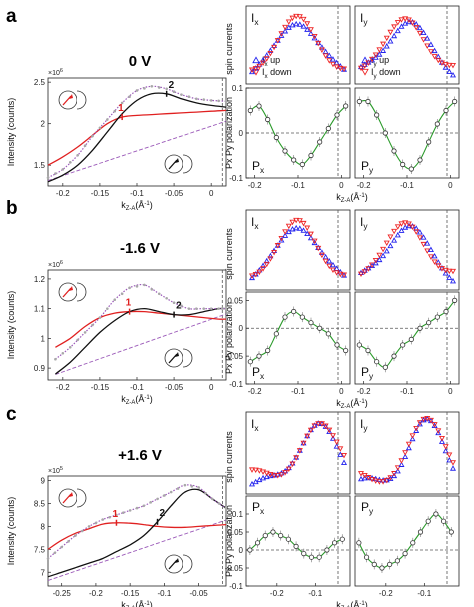  I want to click on x-tick-label: -0.05, so click(174, 387).